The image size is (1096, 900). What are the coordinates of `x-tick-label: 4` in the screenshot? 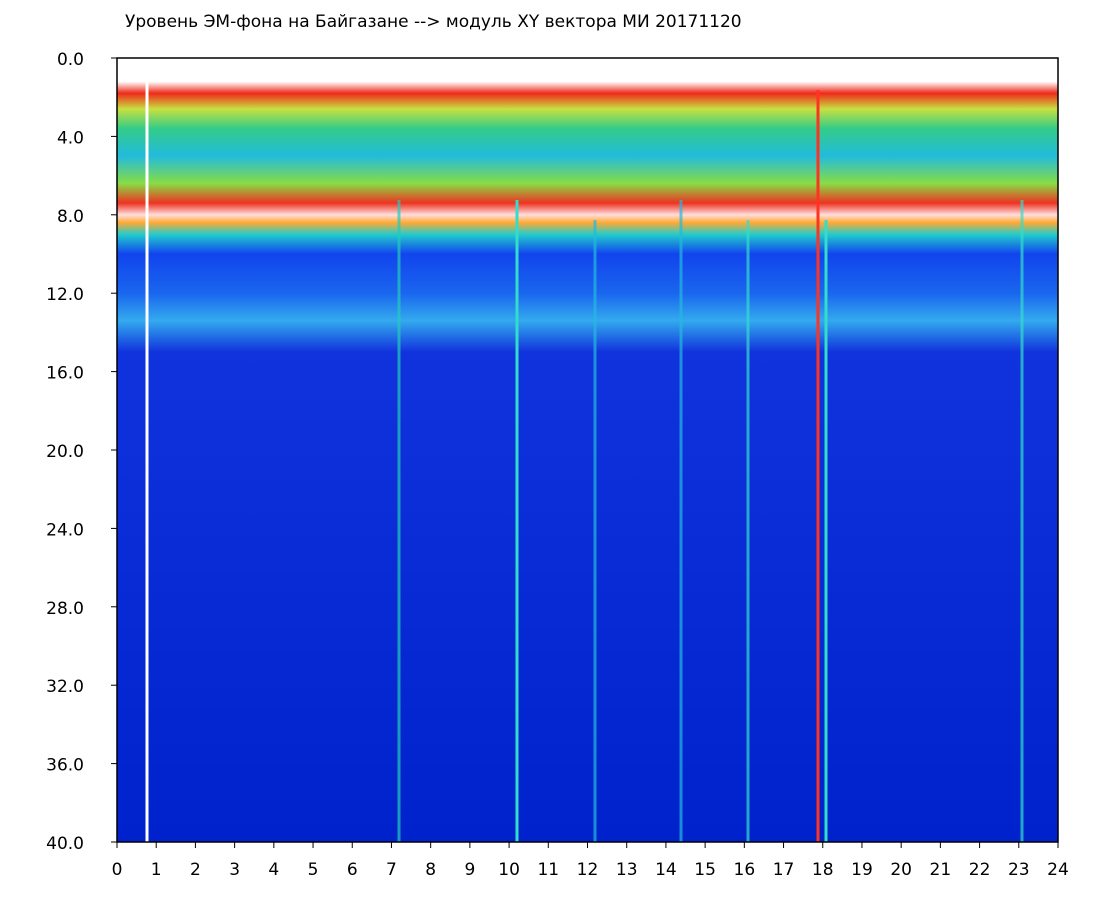 It's located at (273, 870).